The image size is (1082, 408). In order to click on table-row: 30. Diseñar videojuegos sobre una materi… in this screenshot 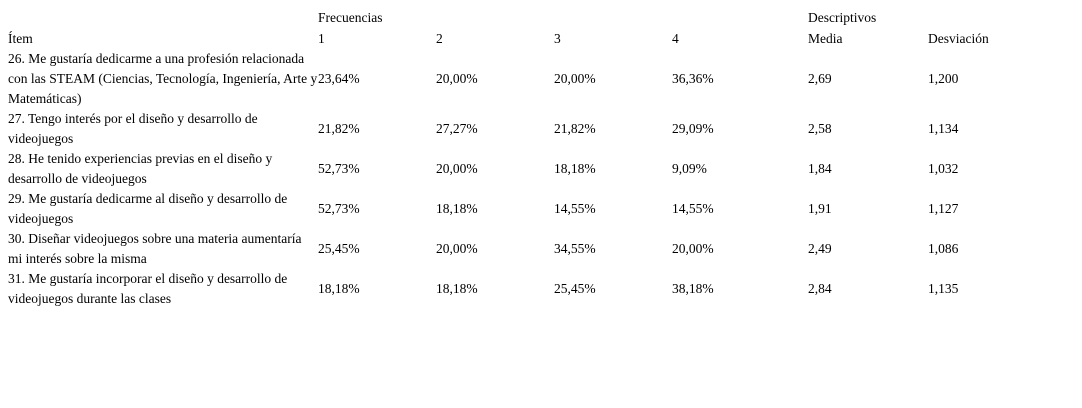, I will do `click(545, 249)`.